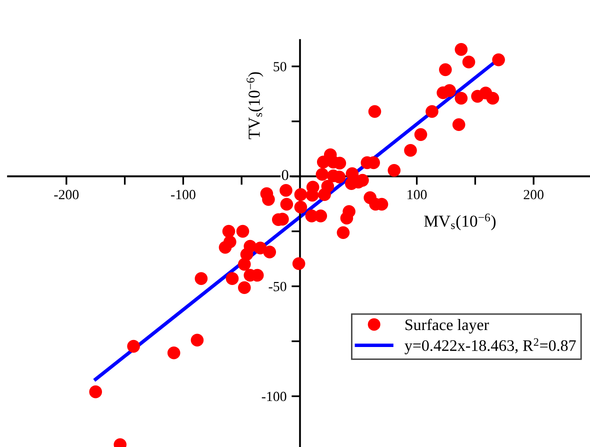 The width and height of the screenshot is (590, 447). Describe the element at coordinates (417, 195) in the screenshot. I see `x-tick-label: 100` at that location.